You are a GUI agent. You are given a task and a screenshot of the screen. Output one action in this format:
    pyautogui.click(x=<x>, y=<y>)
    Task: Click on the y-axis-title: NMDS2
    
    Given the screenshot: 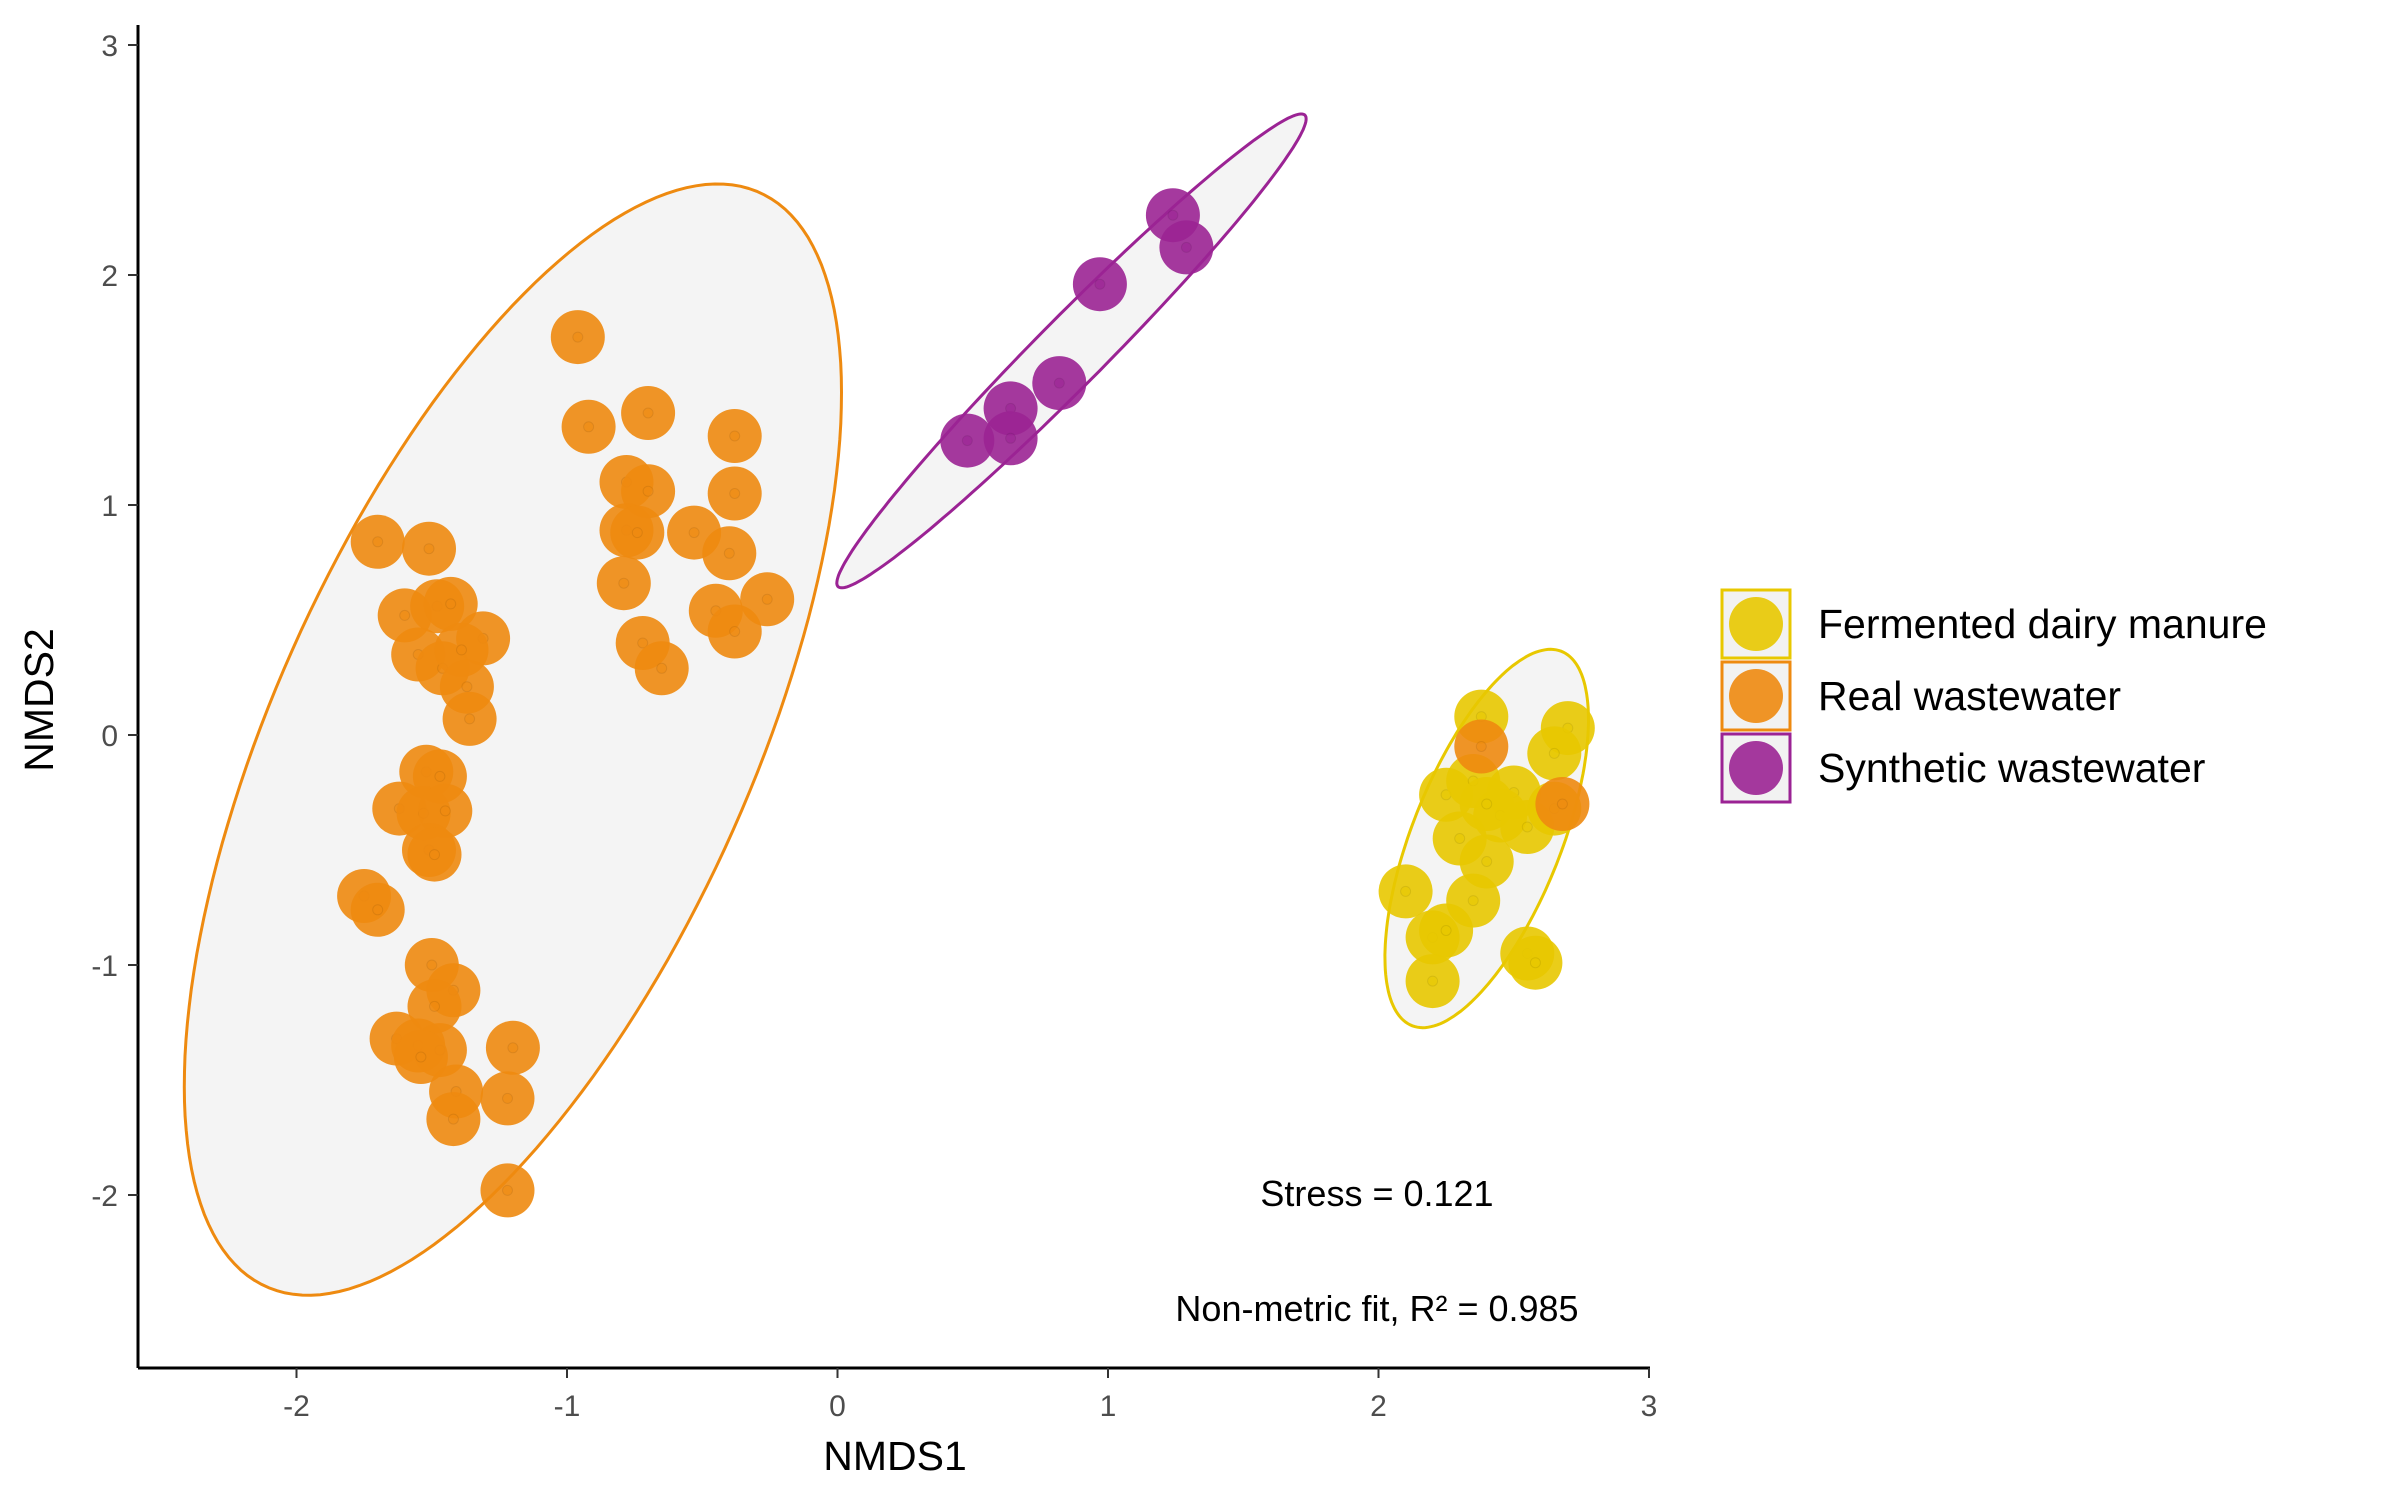 What is the action you would take?
    pyautogui.click(x=39, y=700)
    